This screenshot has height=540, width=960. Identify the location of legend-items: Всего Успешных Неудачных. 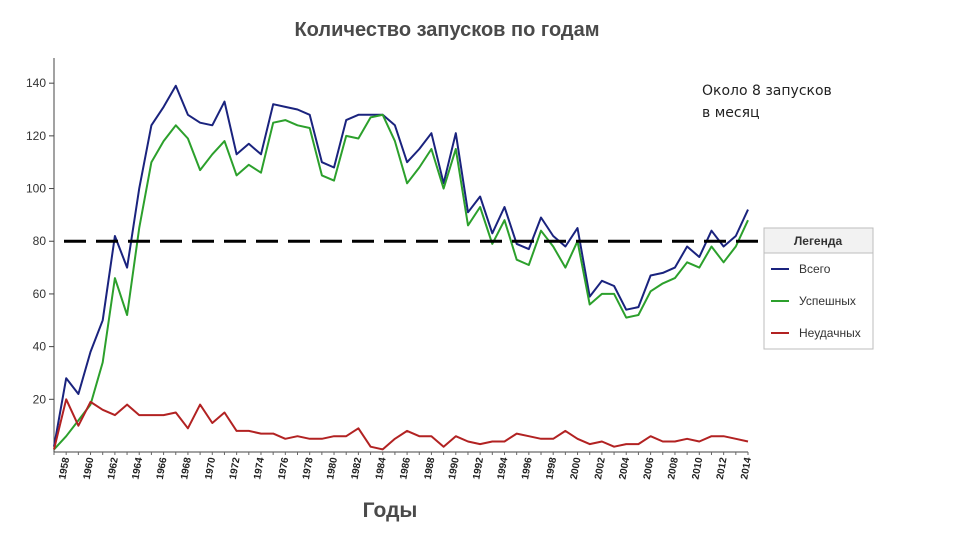
(816, 301).